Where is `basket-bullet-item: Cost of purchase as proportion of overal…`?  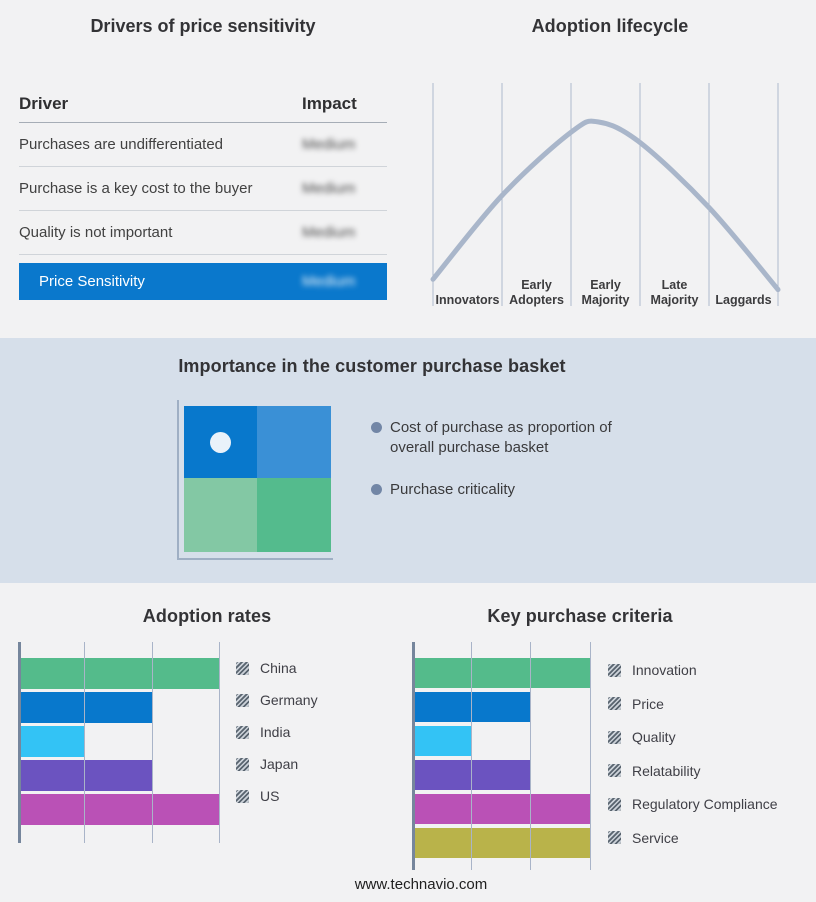 basket-bullet-item: Cost of purchase as proportion of overal… is located at coordinates (506, 437).